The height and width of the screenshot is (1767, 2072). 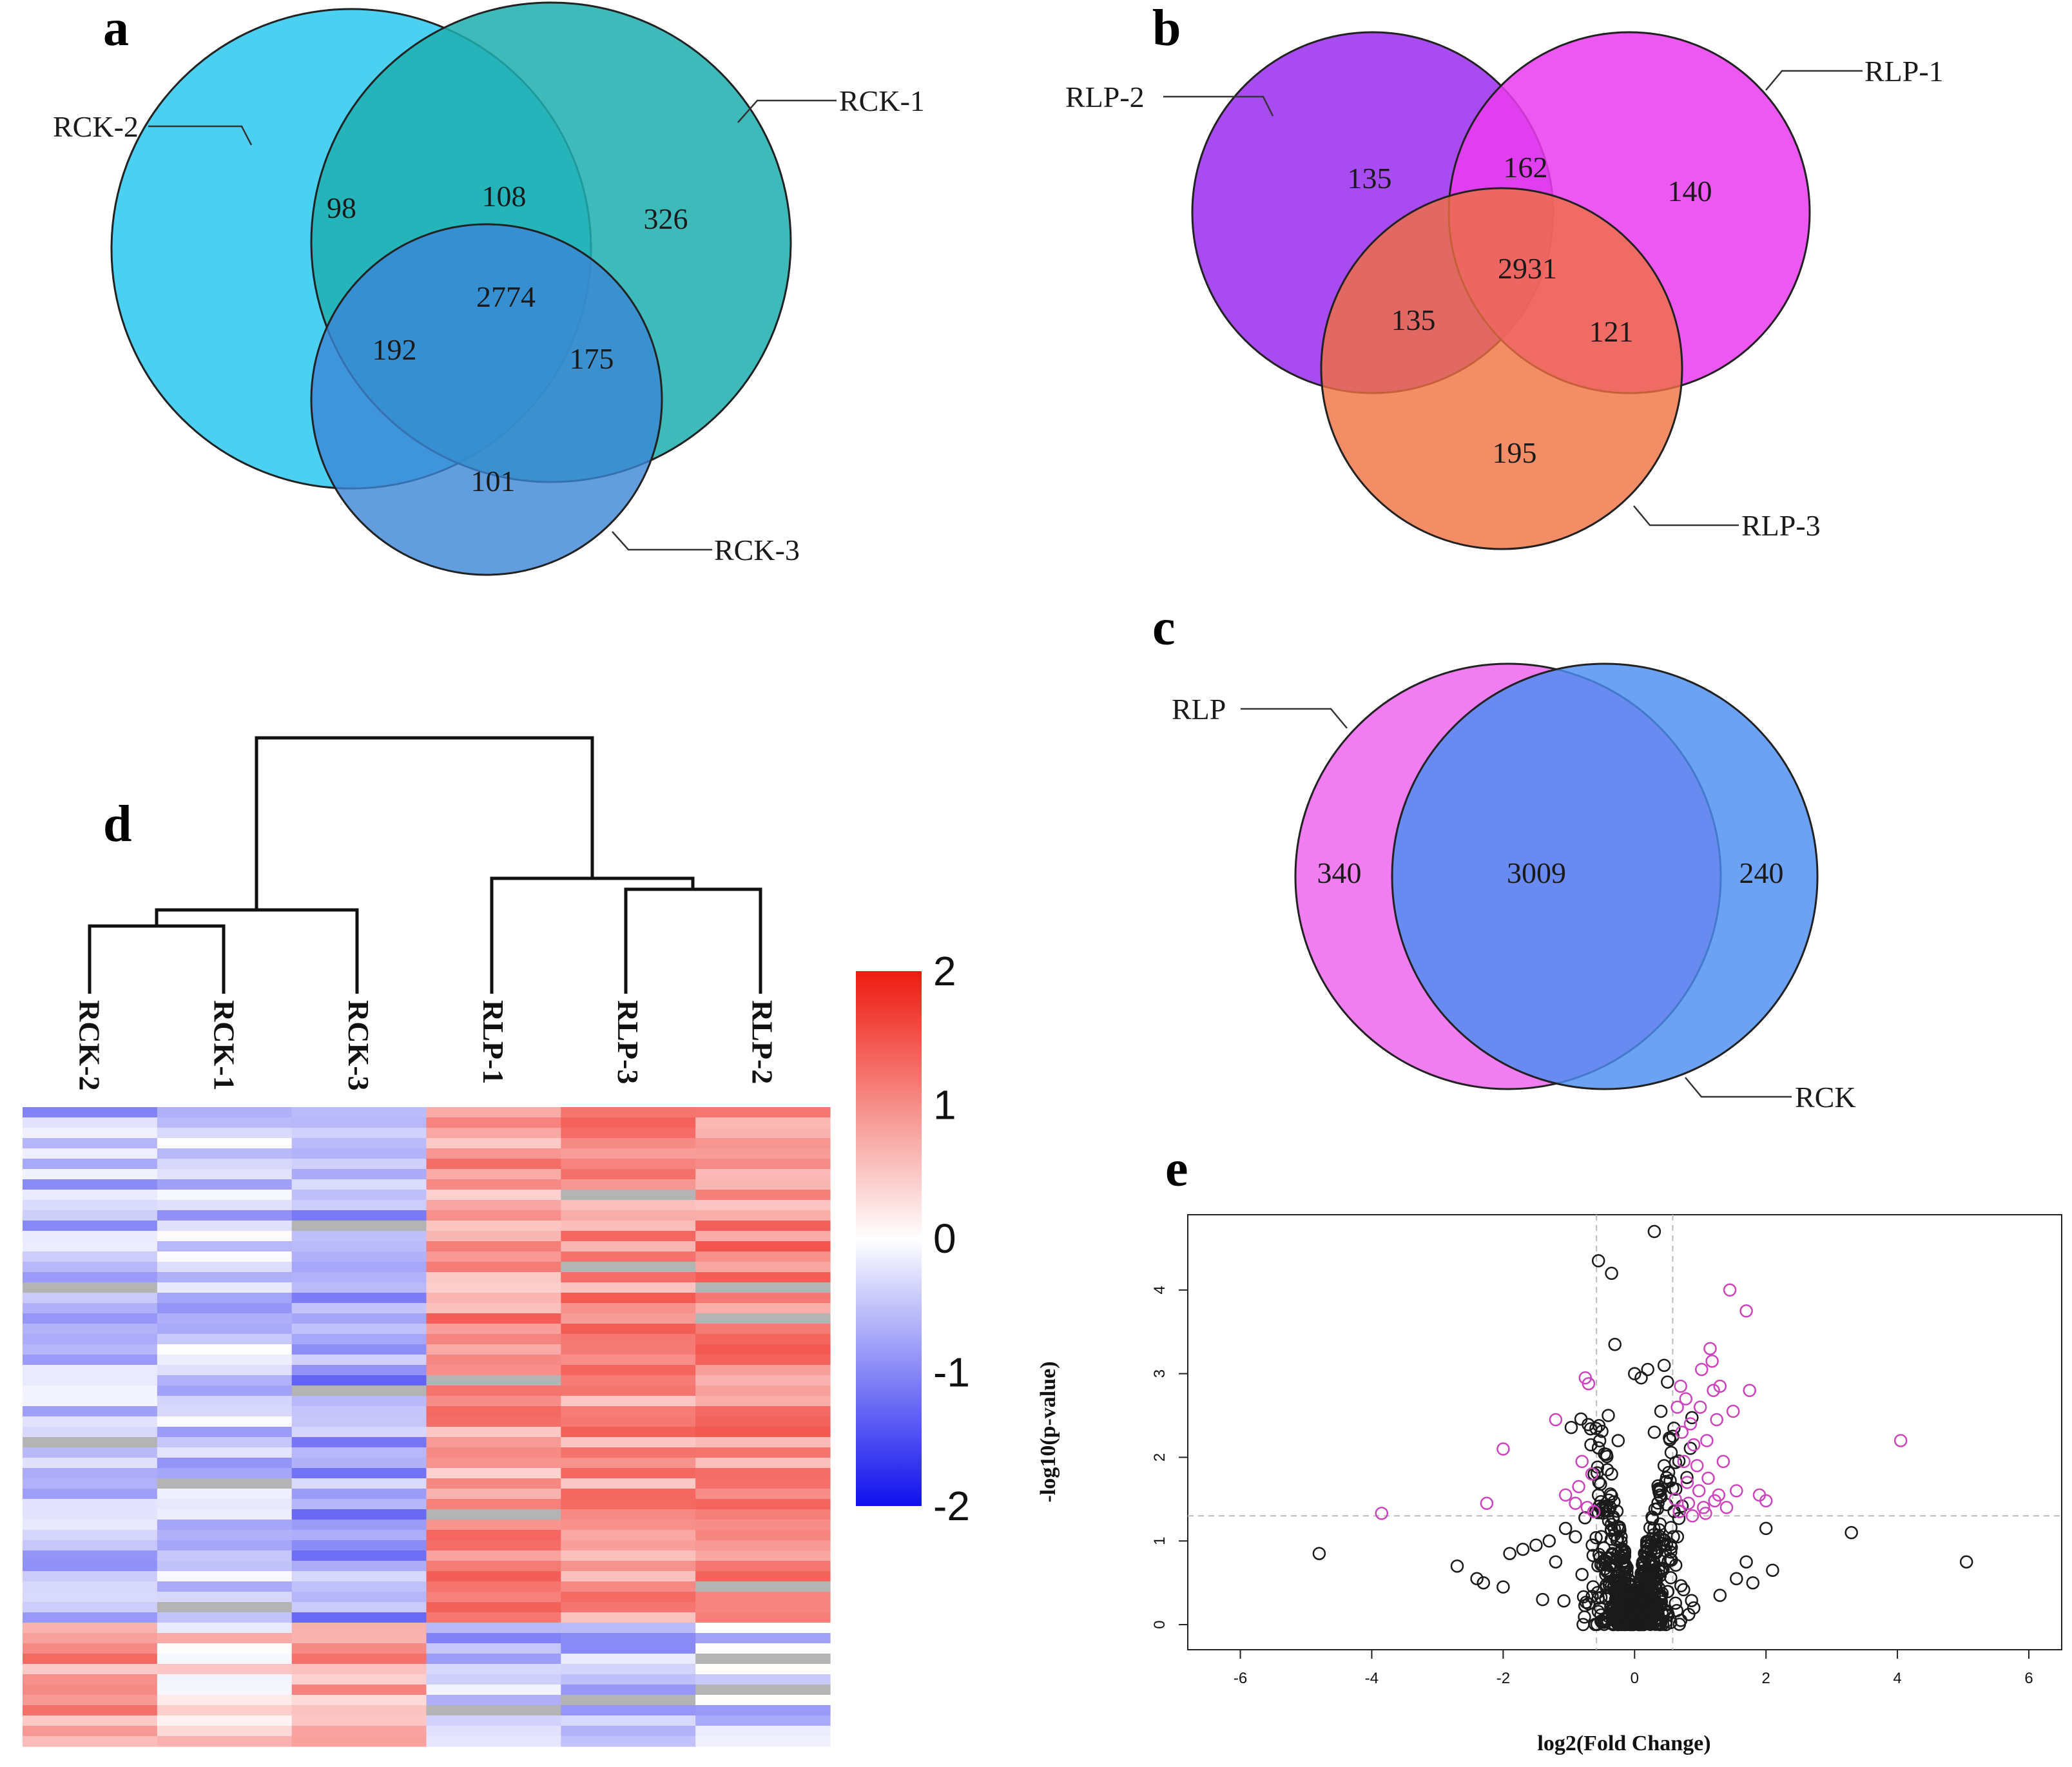 What do you see at coordinates (1515, 453) in the screenshot?
I see `venn-b-only-rlp3: 195` at bounding box center [1515, 453].